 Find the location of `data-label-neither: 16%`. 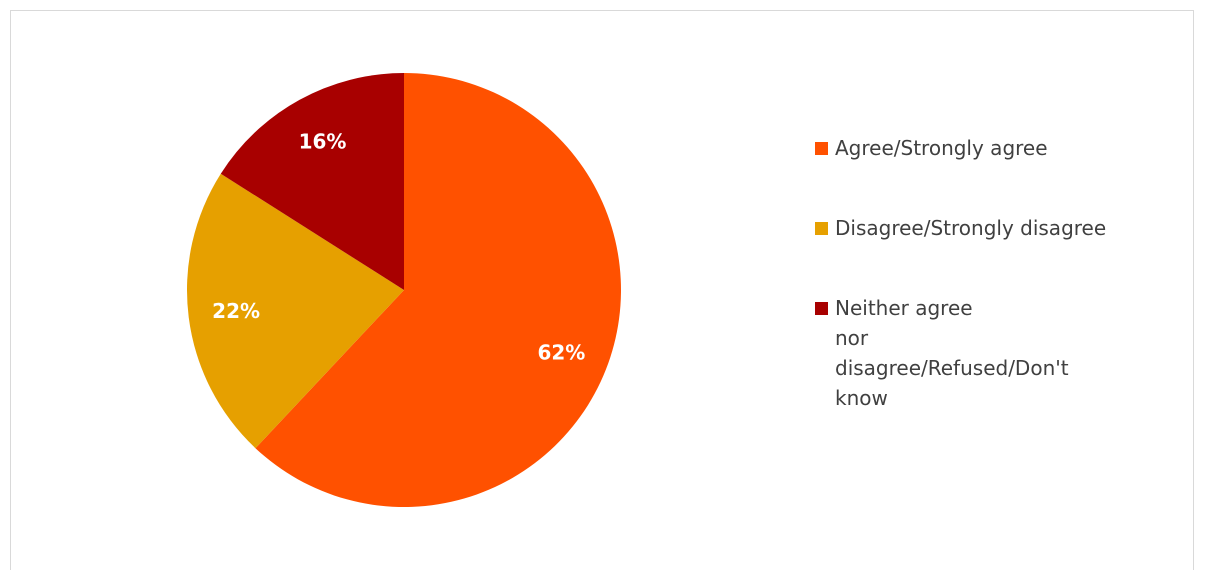

data-label-neither: 16% is located at coordinates (323, 142).